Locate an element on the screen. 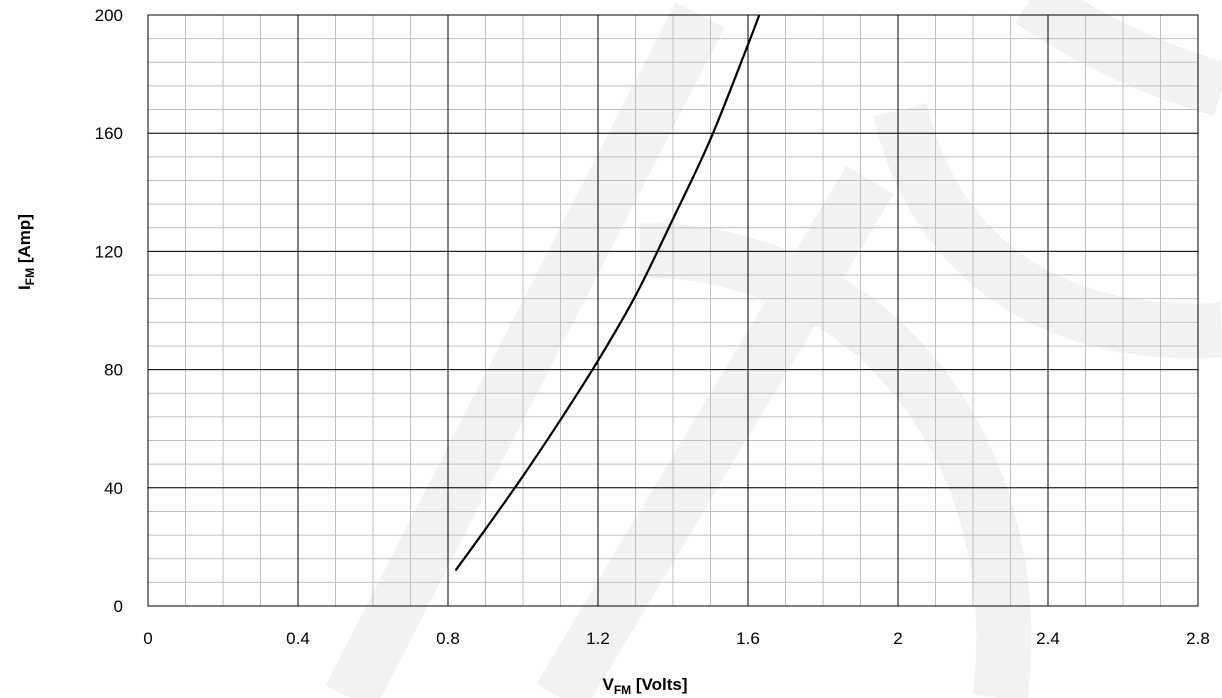  x-tick-label: 1.6 is located at coordinates (748, 638).